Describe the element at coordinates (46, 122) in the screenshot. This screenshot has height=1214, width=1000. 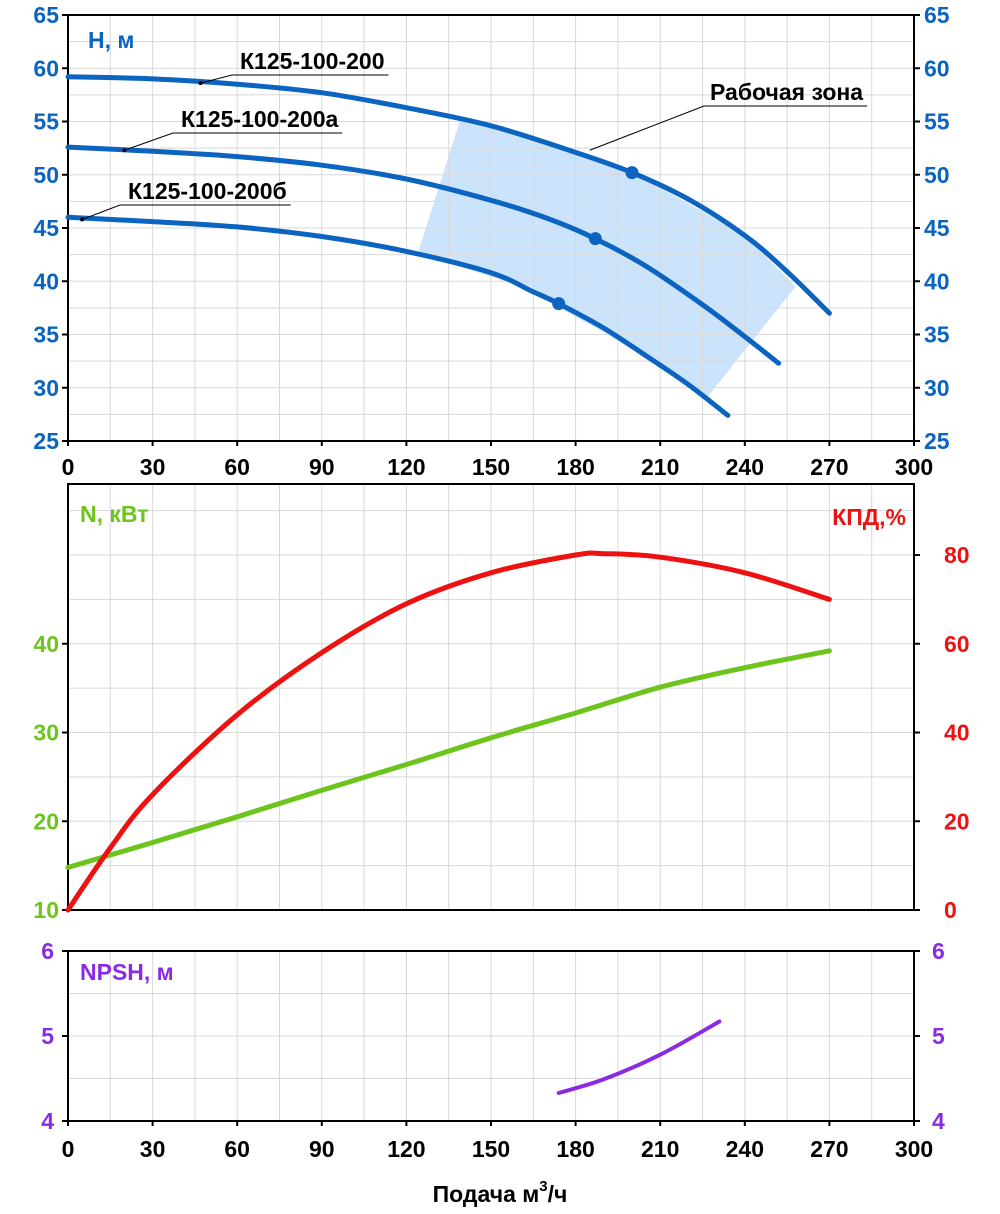
I see `head-y-tick-left: 55` at that location.